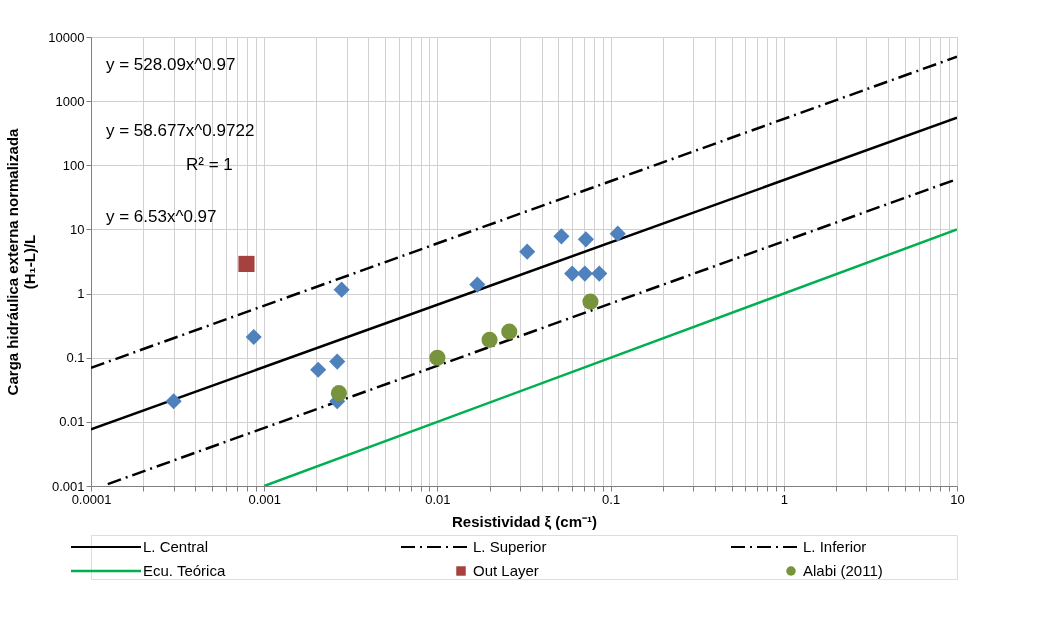 The height and width of the screenshot is (624, 1052). What do you see at coordinates (91, 499) in the screenshot?
I see `x-tick-label: 0.0001` at bounding box center [91, 499].